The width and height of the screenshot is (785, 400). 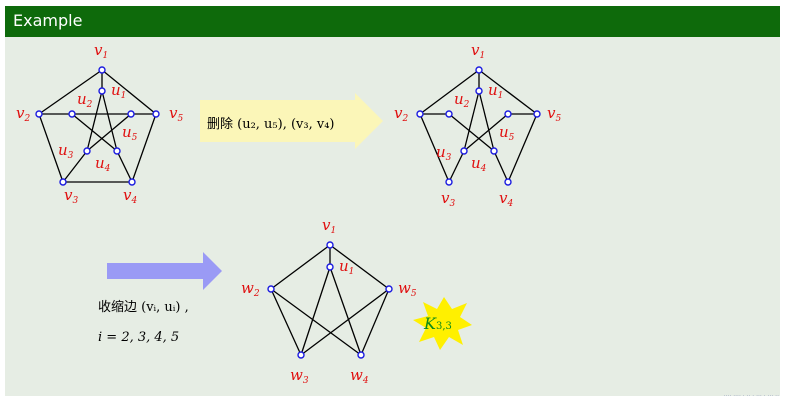 What do you see at coordinates (164, 271) in the screenshot?
I see `contract-arrow` at bounding box center [164, 271].